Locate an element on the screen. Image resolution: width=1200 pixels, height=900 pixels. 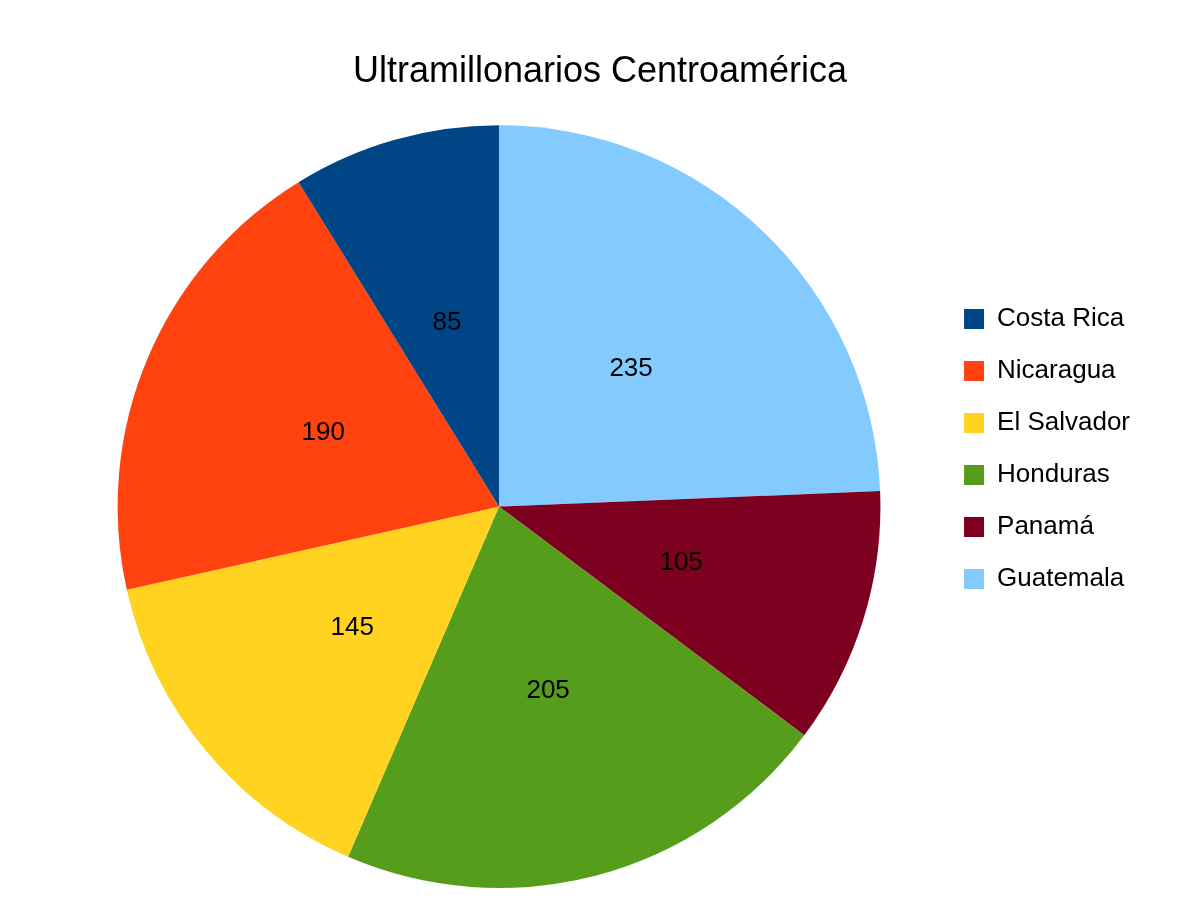
legend-label: Guatemala is located at coordinates (1061, 577).